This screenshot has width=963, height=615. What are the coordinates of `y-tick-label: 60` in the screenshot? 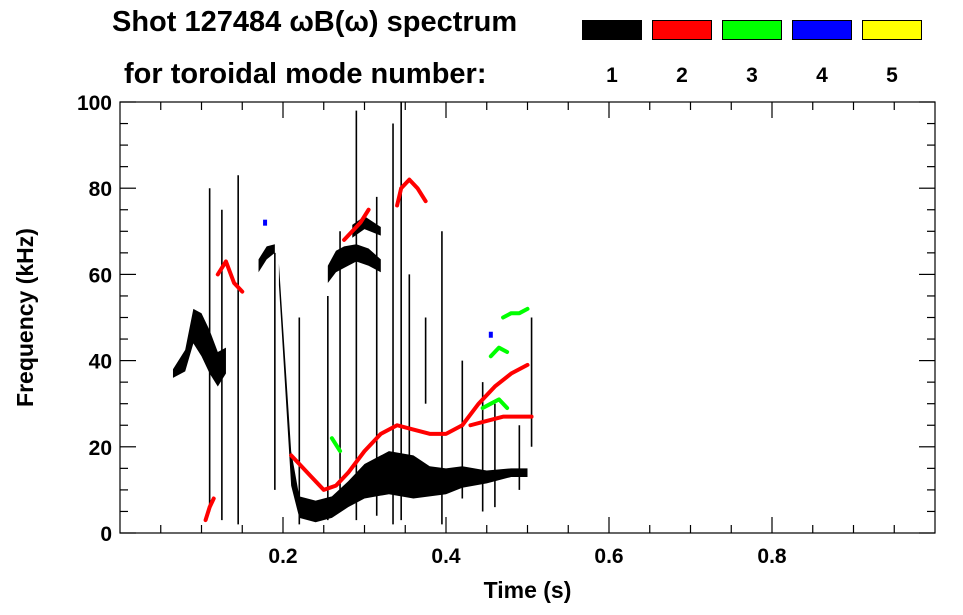 It's located at (100, 275).